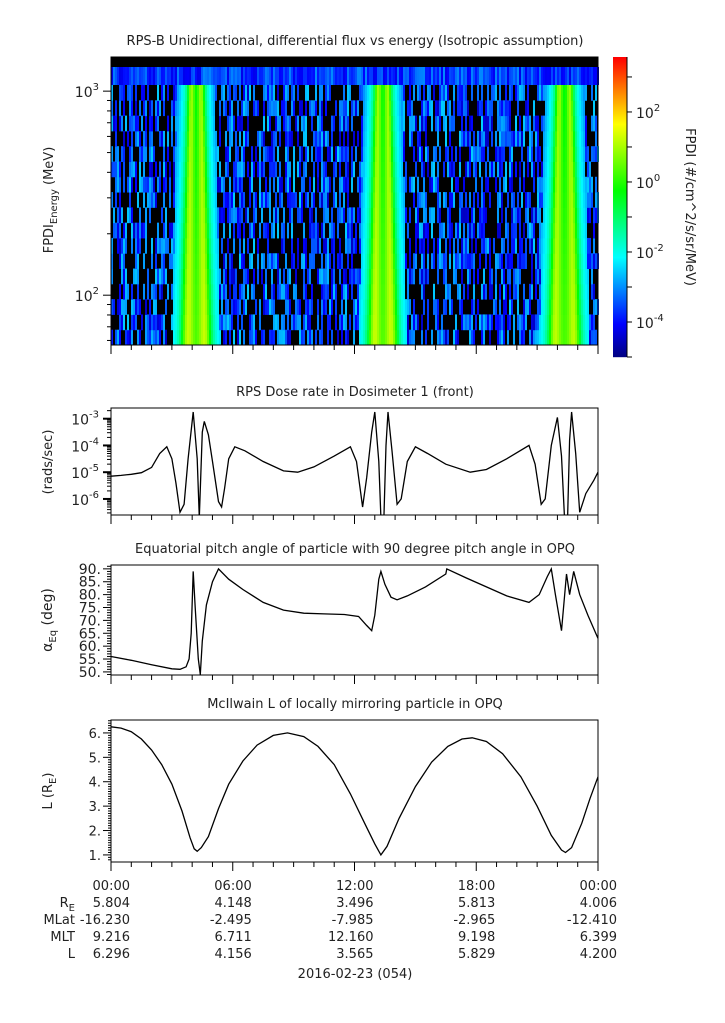 The width and height of the screenshot is (725, 1023). What do you see at coordinates (657, 108) in the screenshot?
I see `colorbar-tick-label-exp: 2` at bounding box center [657, 108].